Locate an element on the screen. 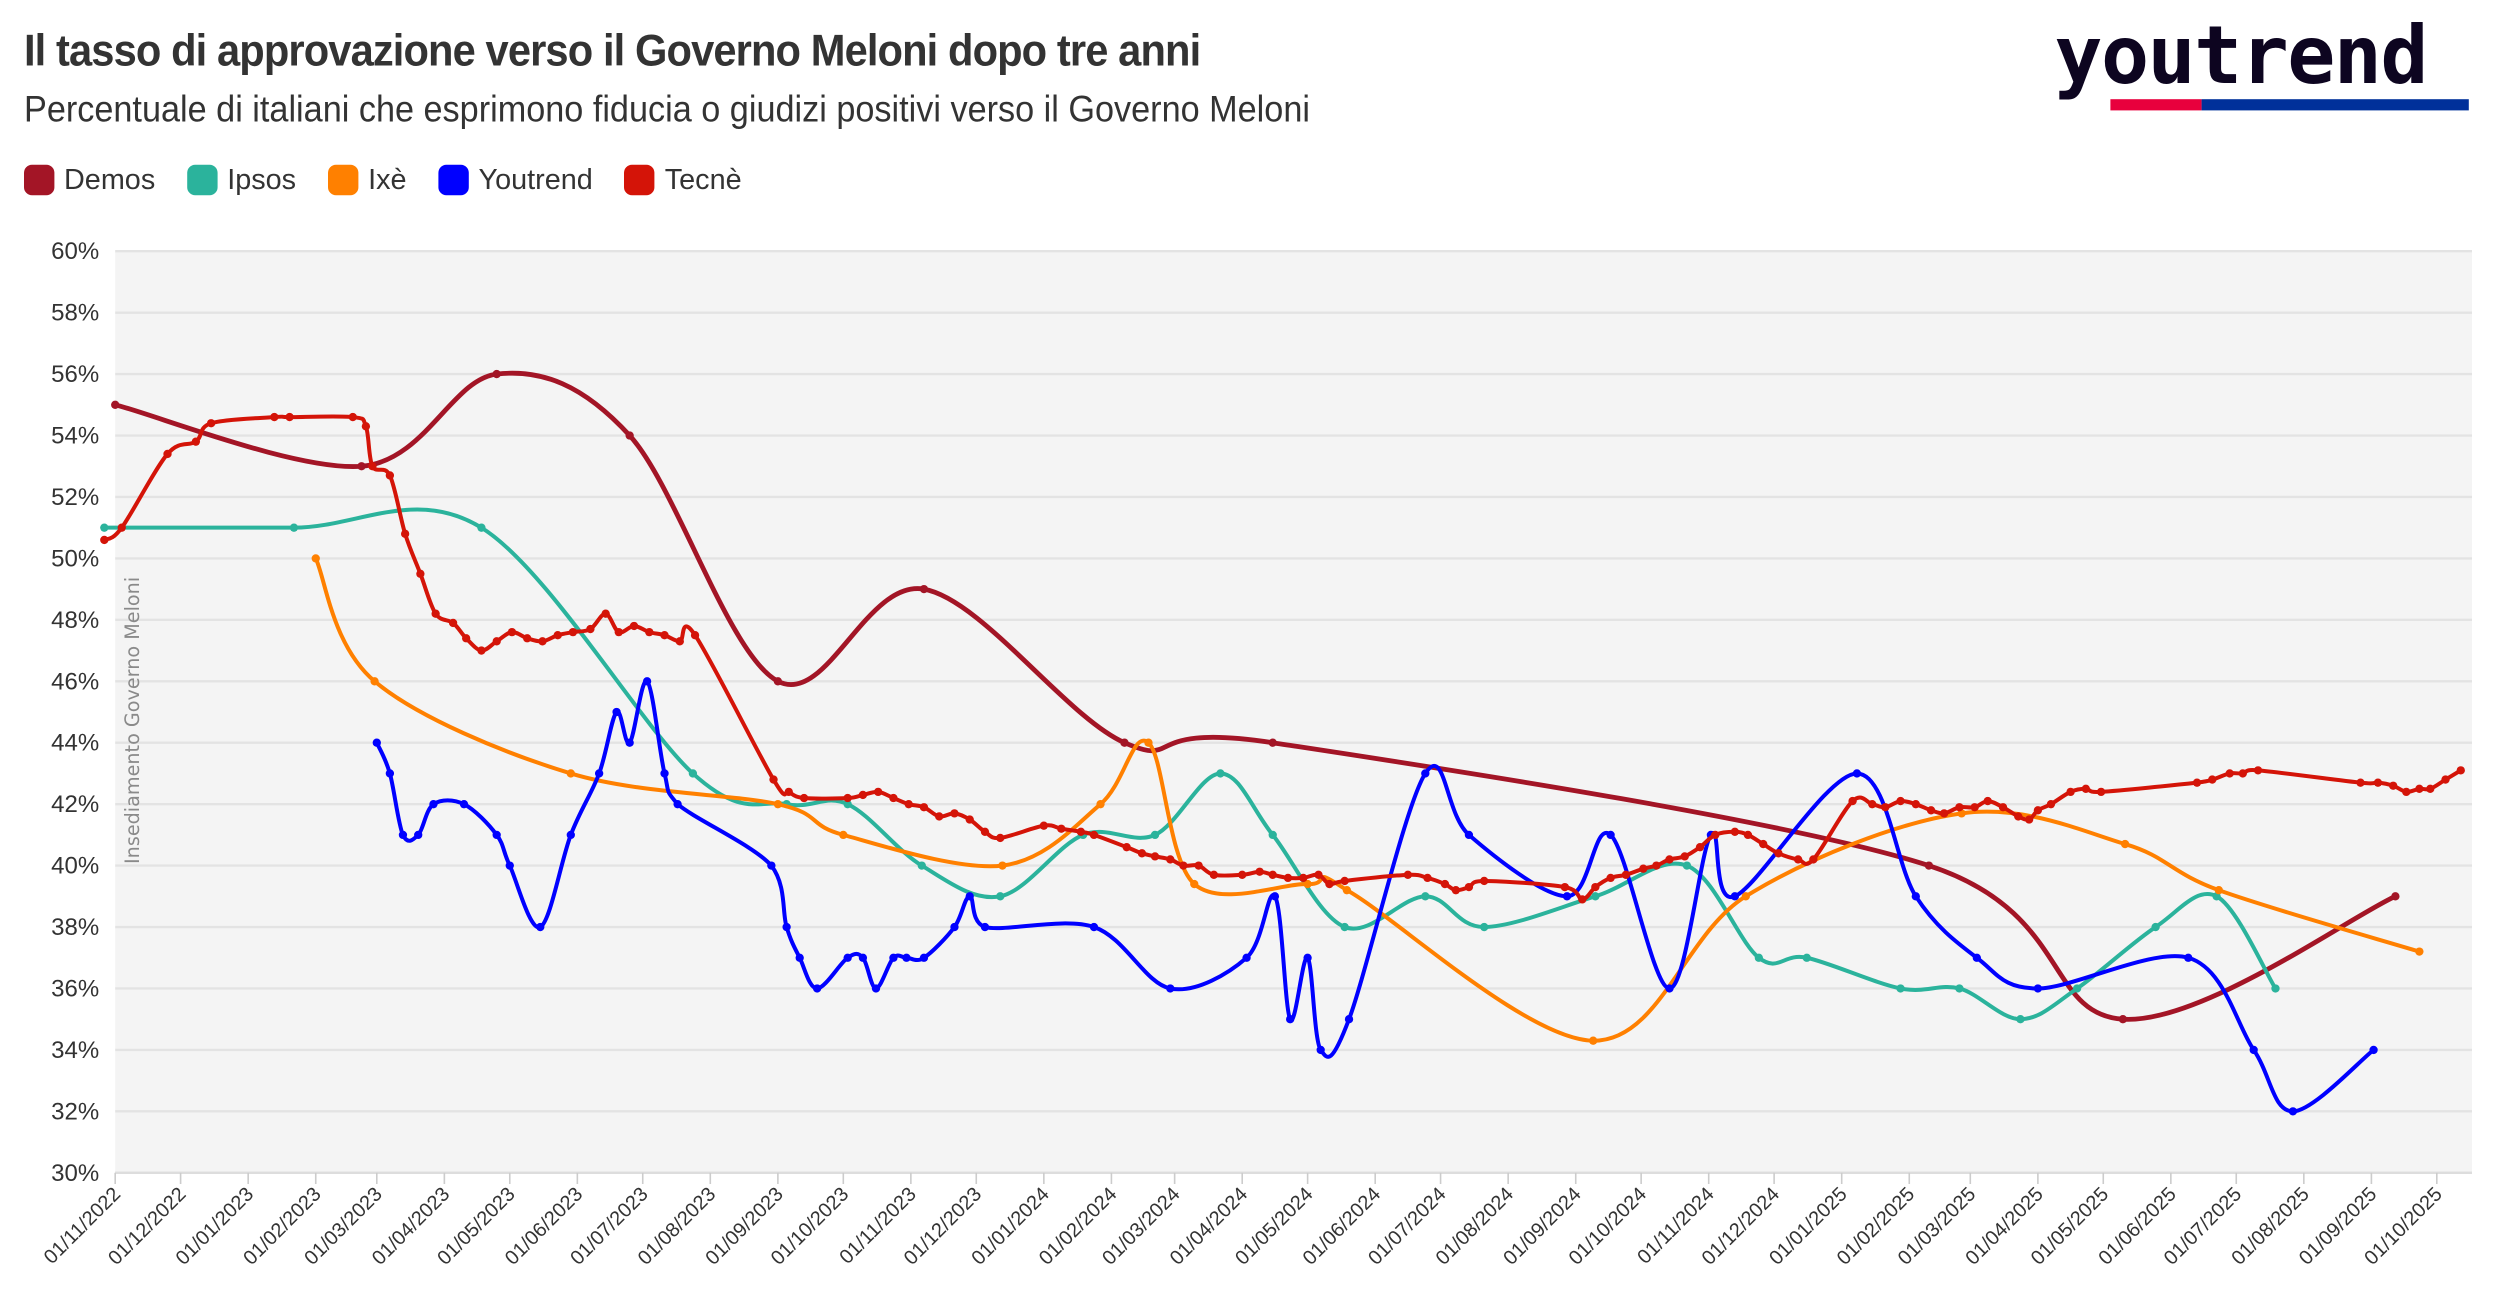  legend-item-demos: Demos is located at coordinates (89, 180).